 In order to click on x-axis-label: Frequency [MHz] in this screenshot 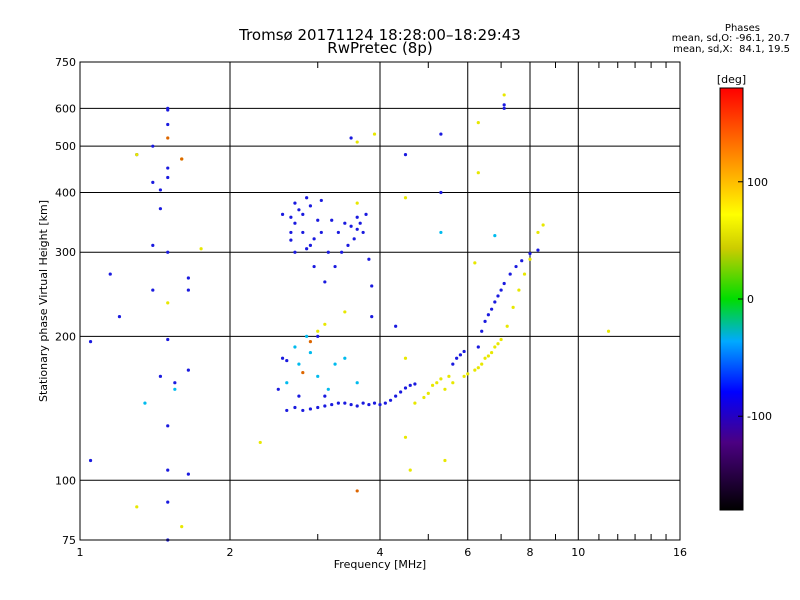, I will do `click(380, 564)`.